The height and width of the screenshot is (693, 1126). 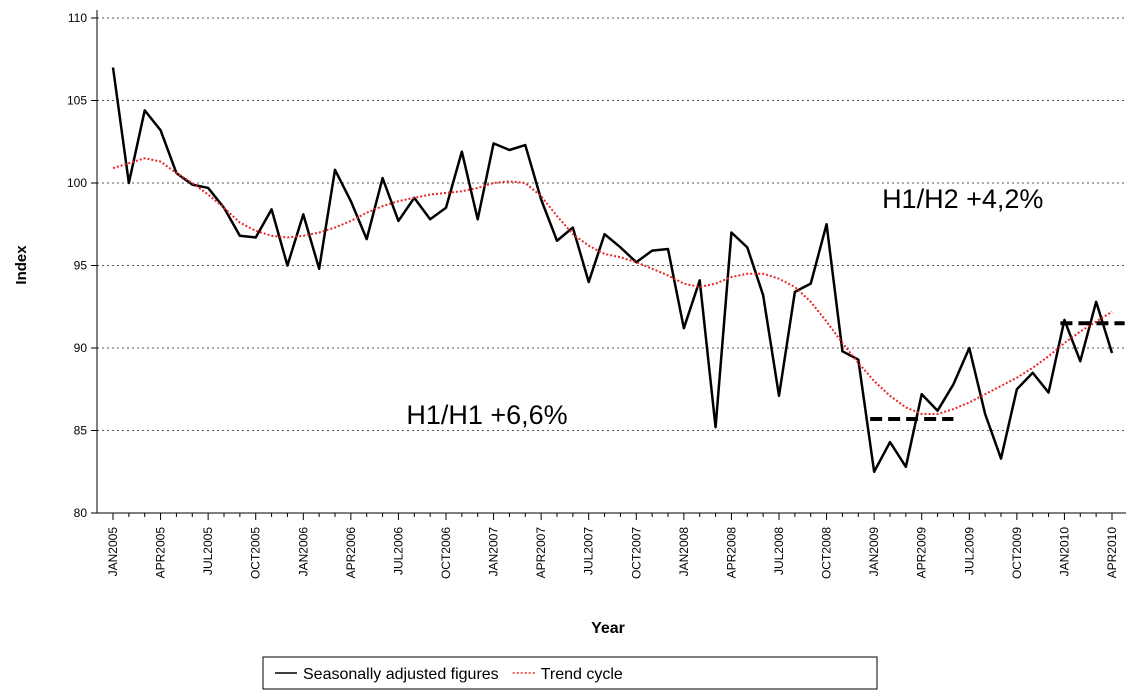 What do you see at coordinates (874, 552) in the screenshot?
I see `x-tick-label: JAN2009` at bounding box center [874, 552].